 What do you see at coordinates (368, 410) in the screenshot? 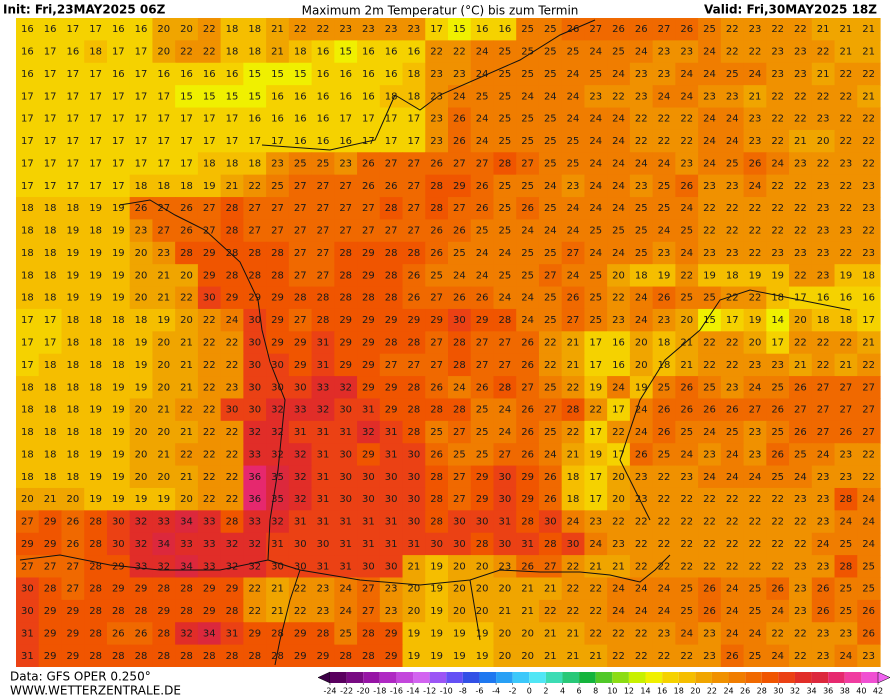
I see `temperature-label: 31` at bounding box center [368, 410].